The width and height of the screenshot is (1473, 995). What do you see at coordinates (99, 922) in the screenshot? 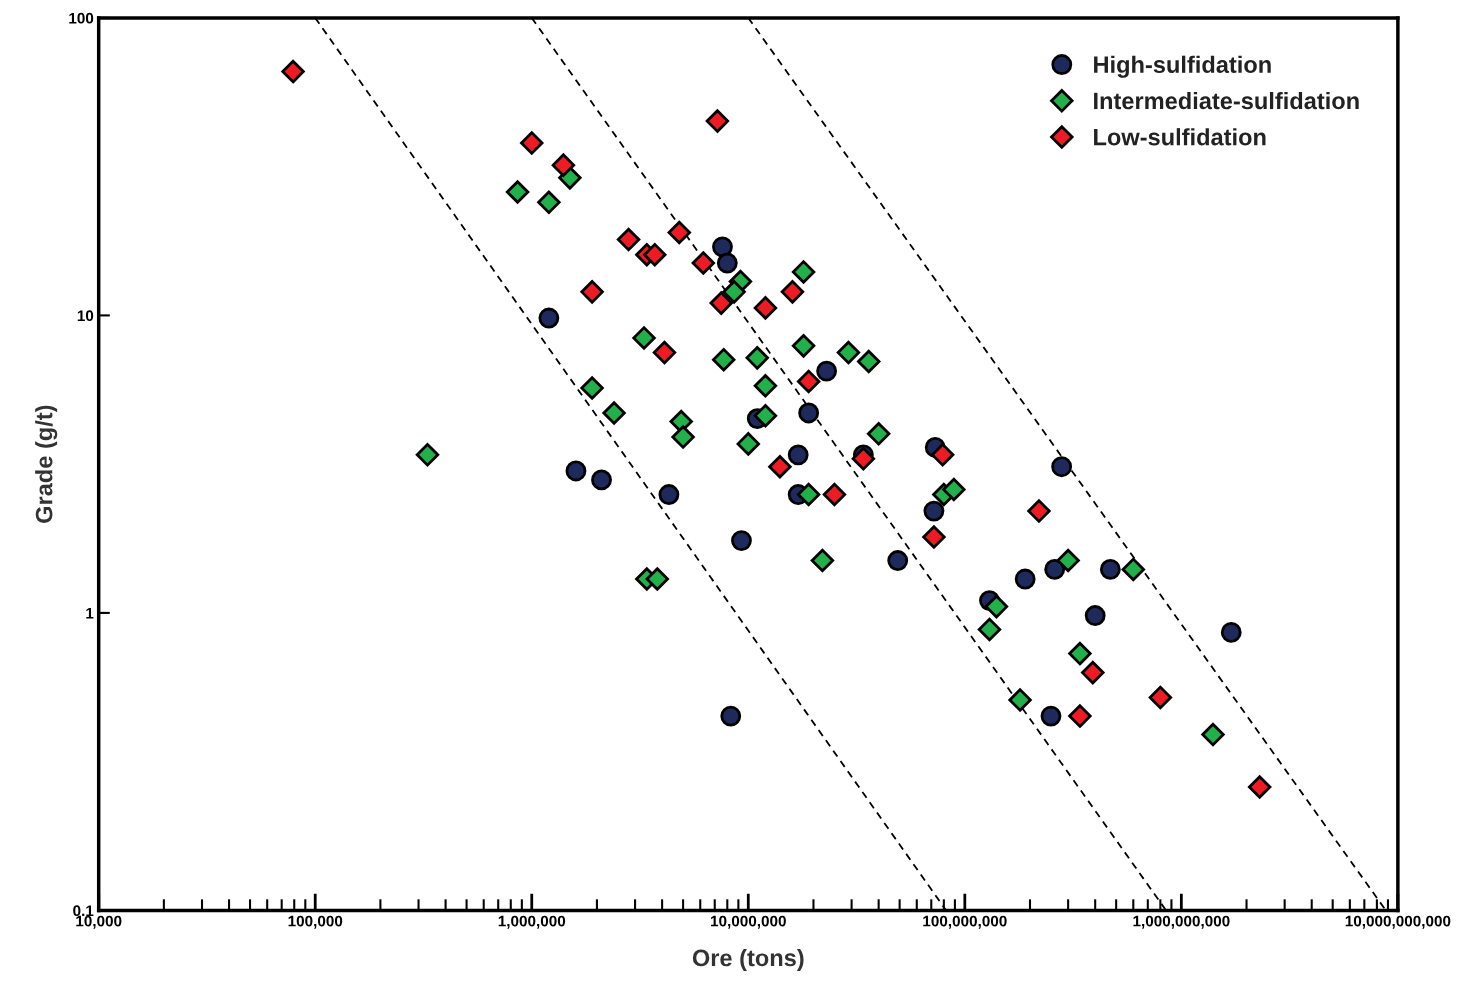
I see `x-tick-label: 10,000` at bounding box center [99, 922].